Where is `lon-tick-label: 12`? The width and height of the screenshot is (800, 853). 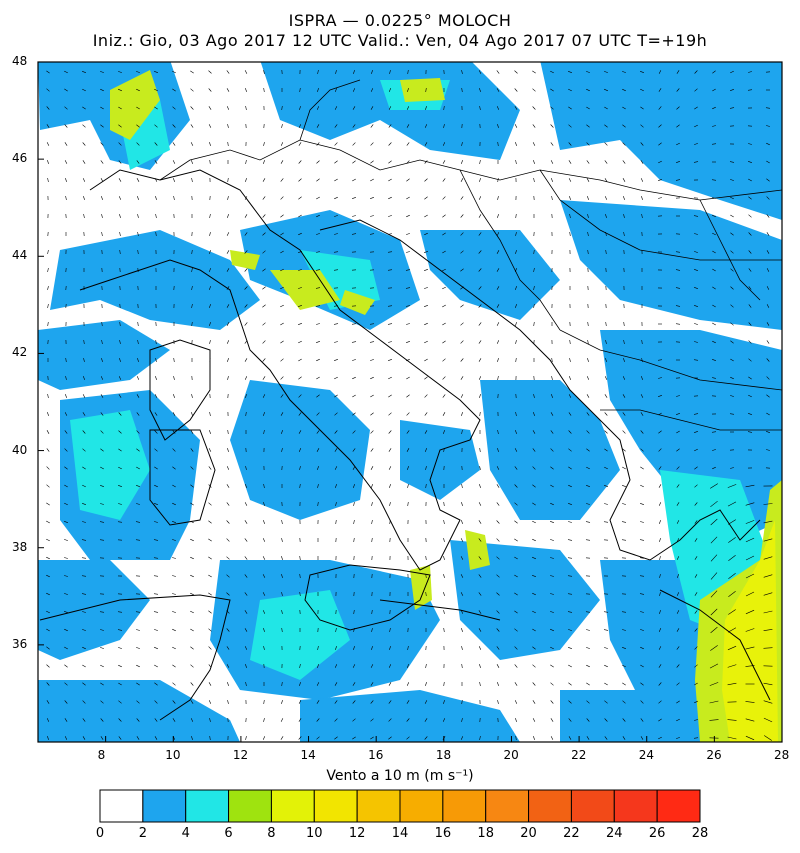
lon-tick-label: 12 is located at coordinates (240, 755).